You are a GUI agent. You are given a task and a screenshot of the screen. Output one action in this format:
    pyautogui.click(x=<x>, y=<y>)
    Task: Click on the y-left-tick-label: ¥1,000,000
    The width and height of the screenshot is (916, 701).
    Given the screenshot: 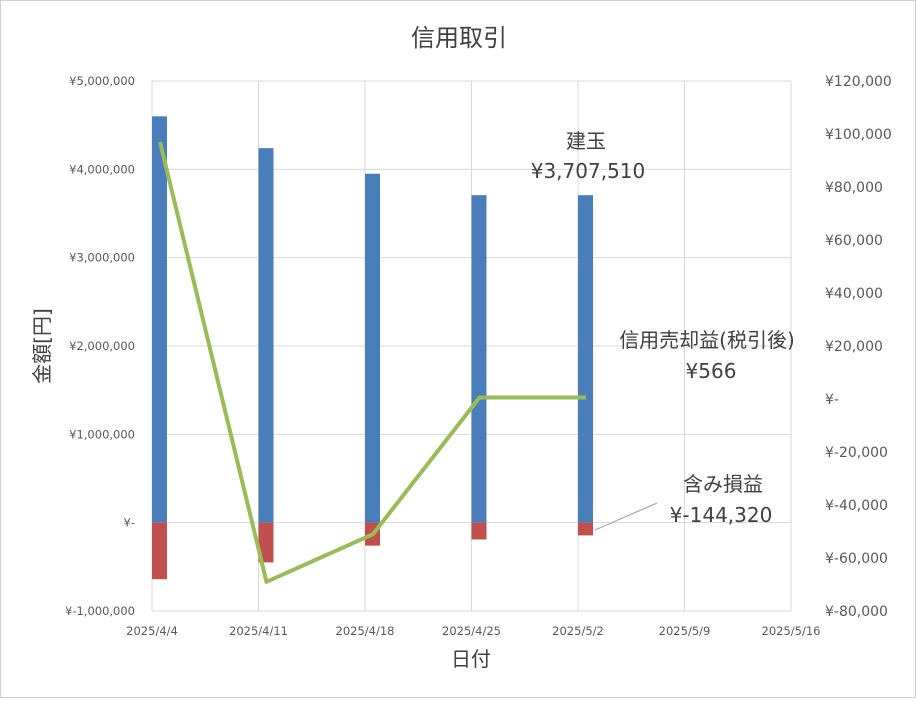 What is the action you would take?
    pyautogui.click(x=102, y=434)
    